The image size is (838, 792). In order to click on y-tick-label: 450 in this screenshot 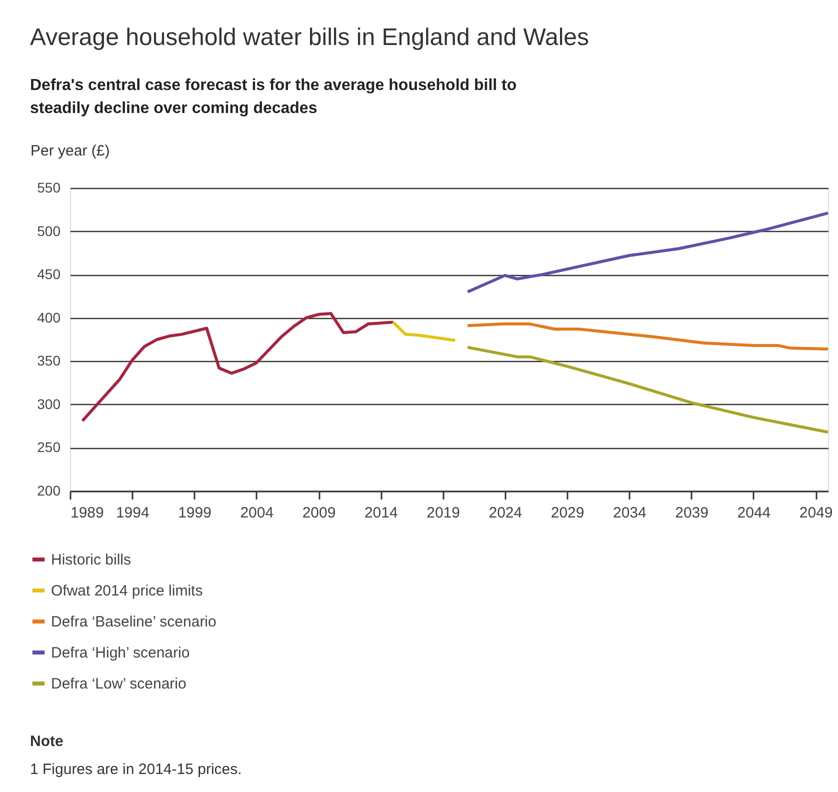, I will do `click(49, 274)`.